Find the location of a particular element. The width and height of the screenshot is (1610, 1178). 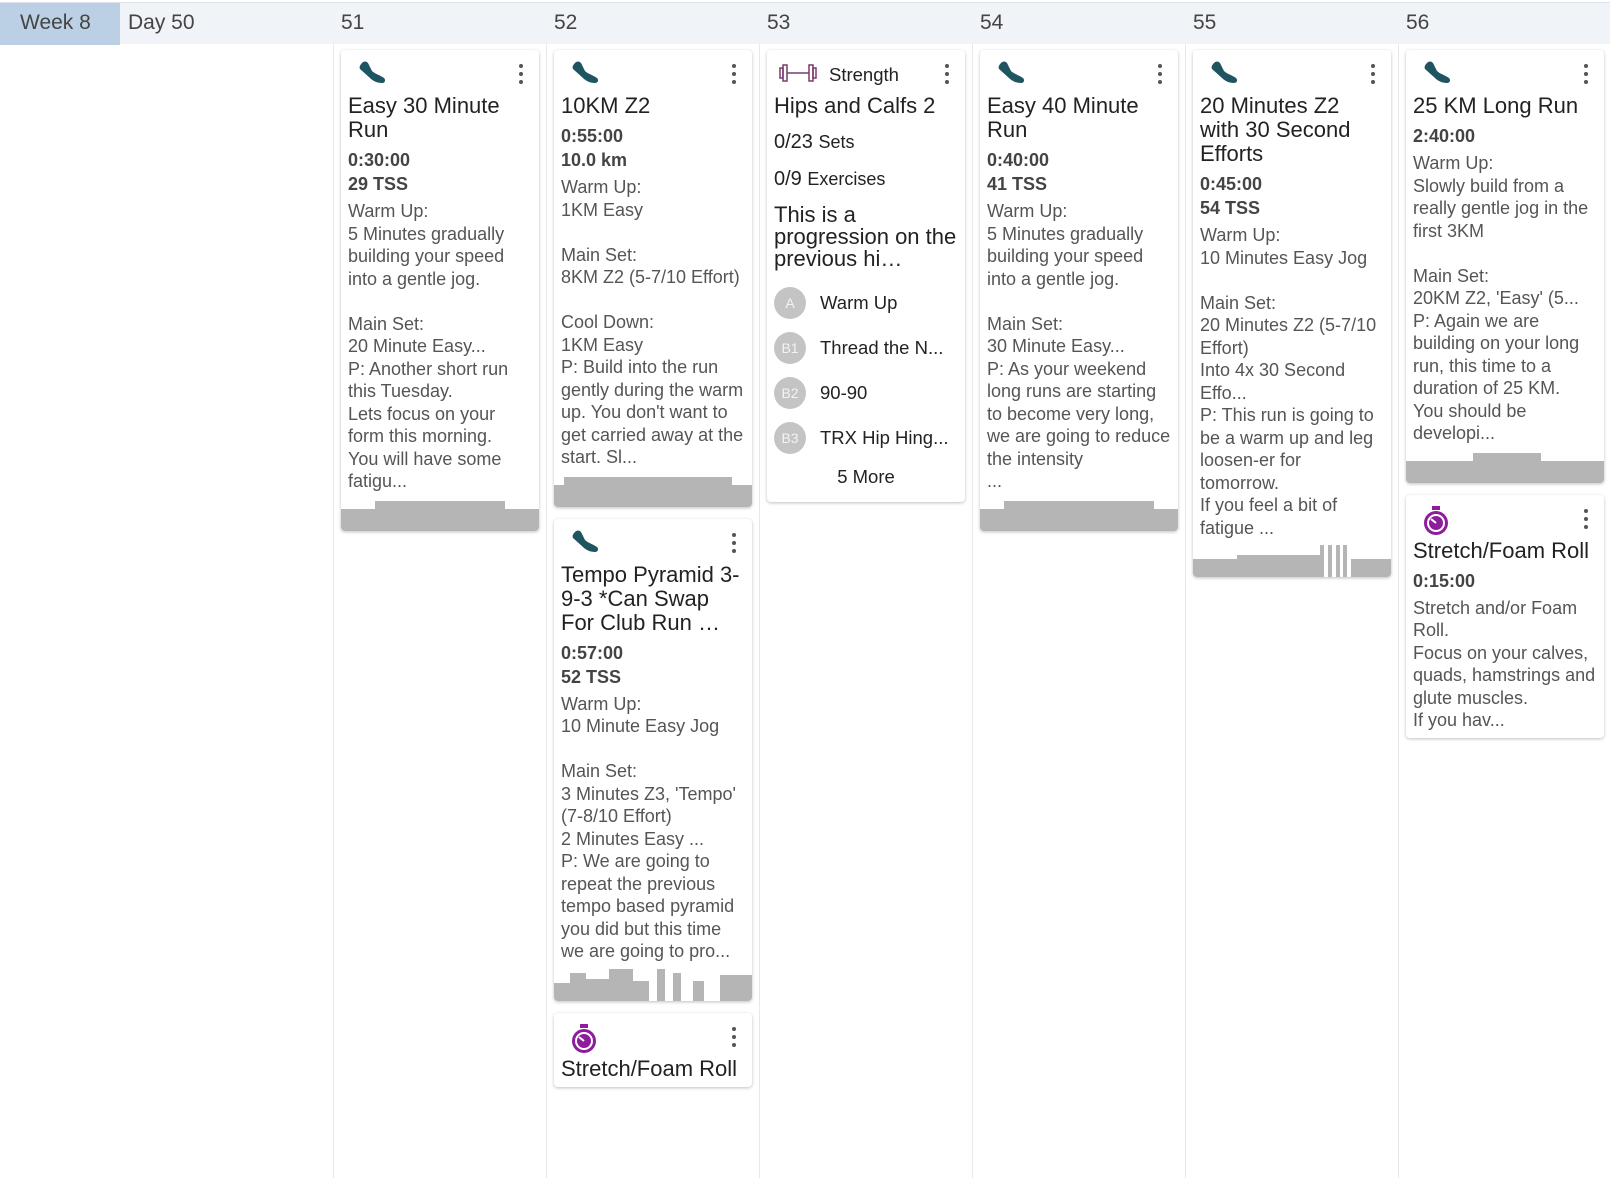

workout-metric: 29 TSS is located at coordinates (378, 184).